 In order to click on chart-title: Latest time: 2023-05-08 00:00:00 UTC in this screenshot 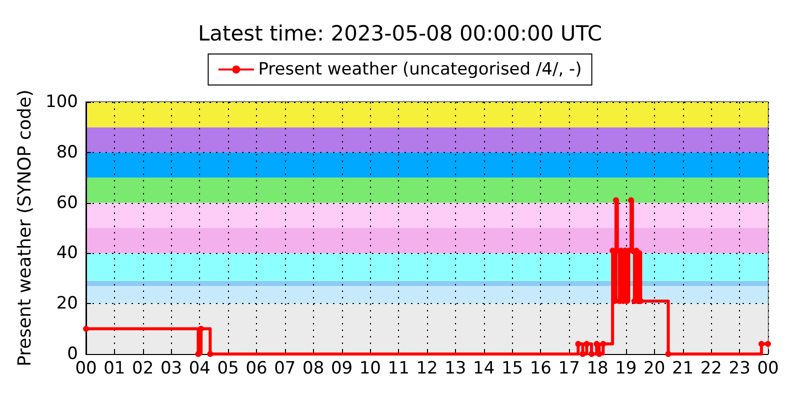, I will do `click(400, 34)`.